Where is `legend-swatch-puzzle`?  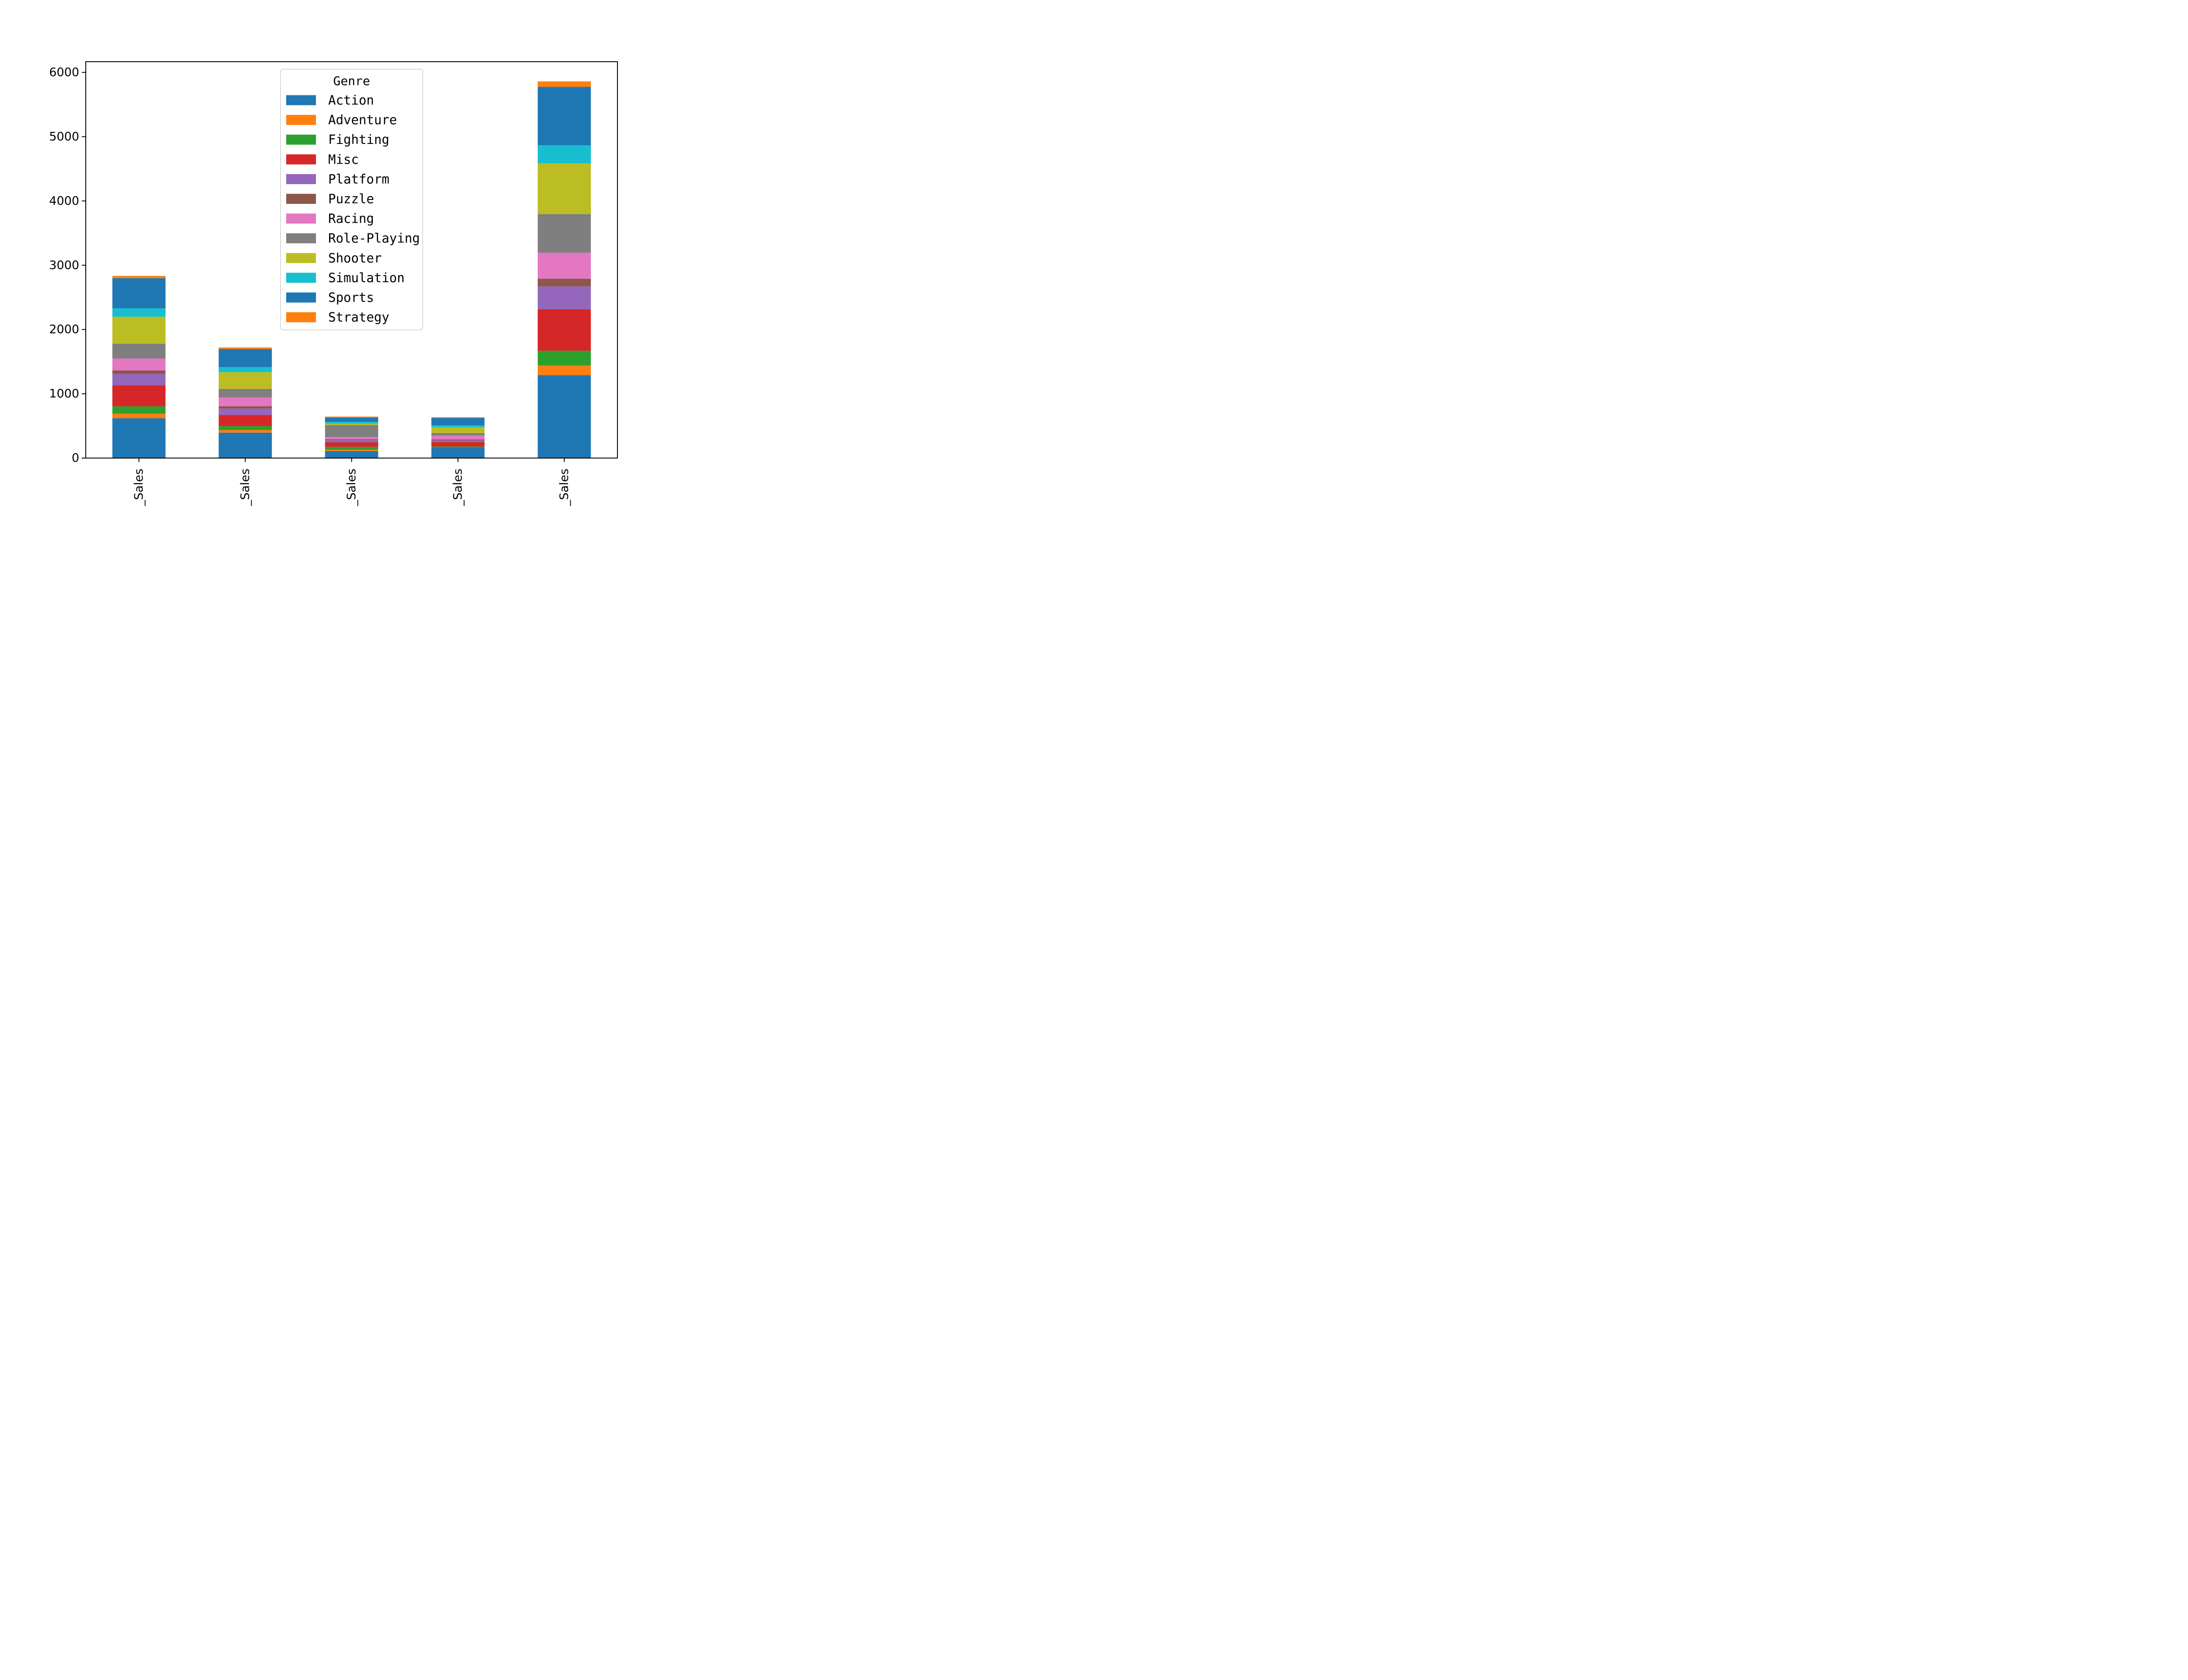 legend-swatch-puzzle is located at coordinates (301, 199).